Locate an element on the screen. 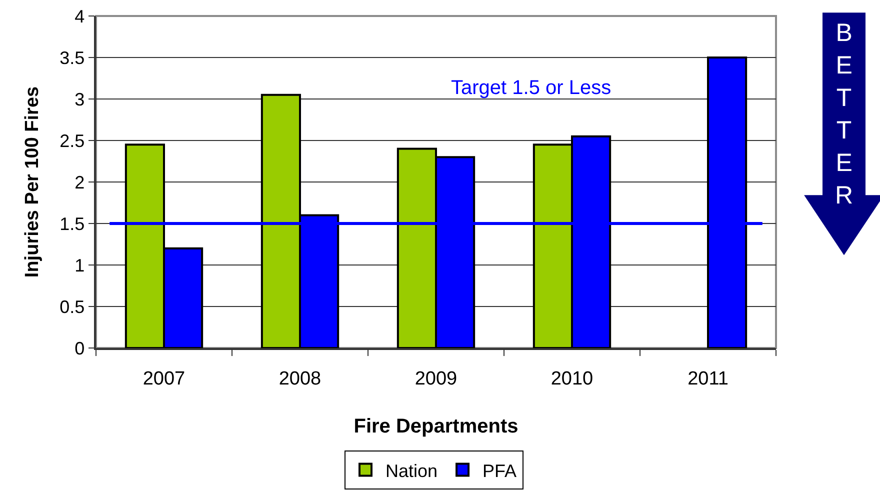 The height and width of the screenshot is (501, 880). x-tick-label: 2008 is located at coordinates (300, 379).